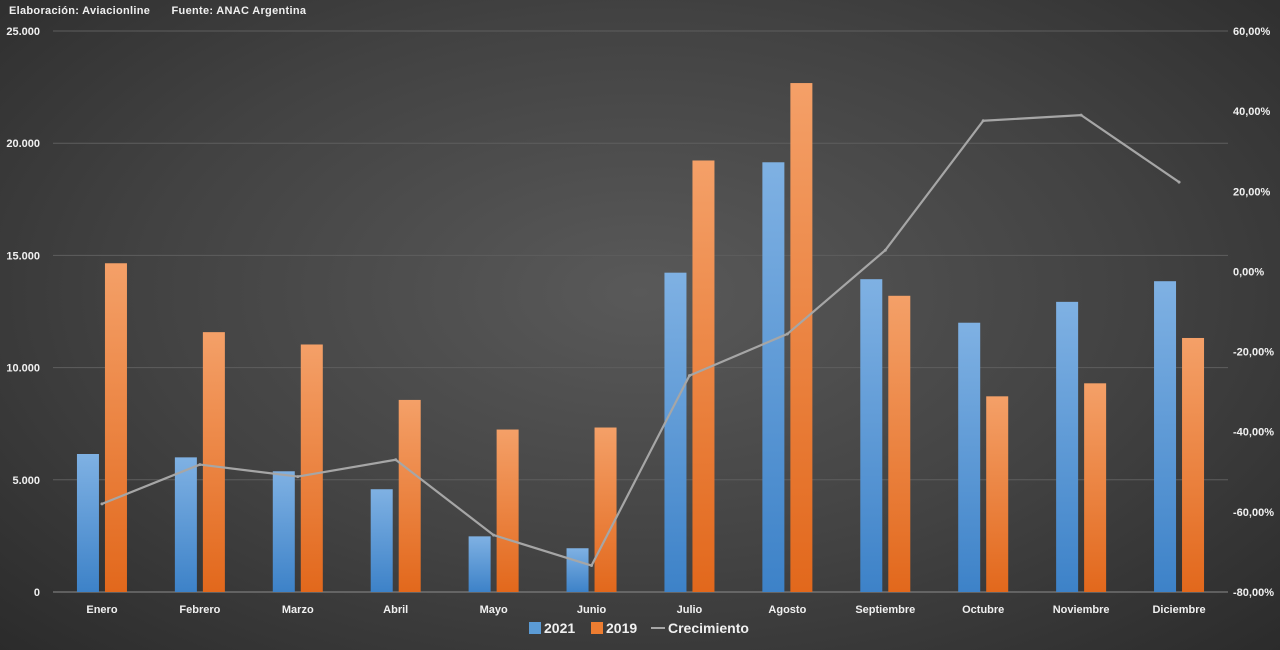 Image resolution: width=1280 pixels, height=650 pixels. I want to click on category-label: Septiembre, so click(885, 610).